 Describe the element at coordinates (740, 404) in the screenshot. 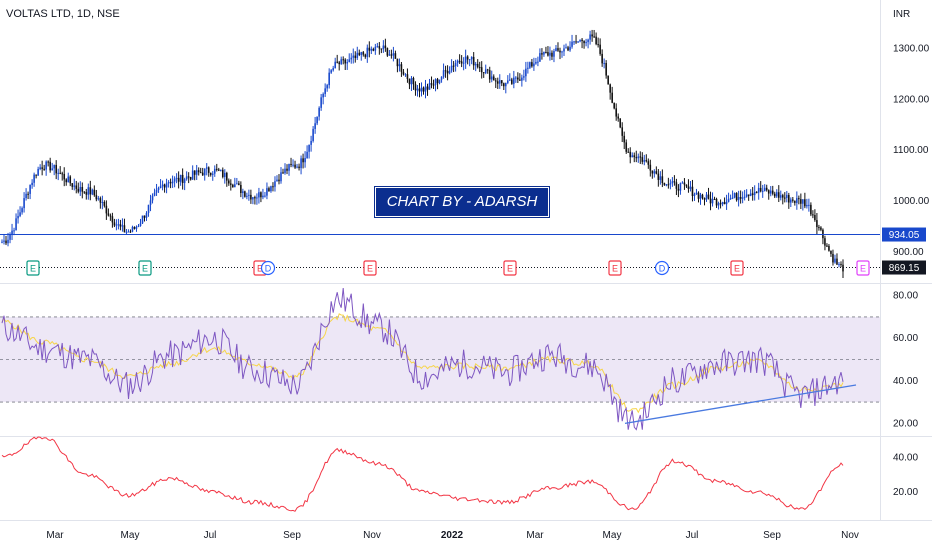

I see `rsi-trendline` at that location.